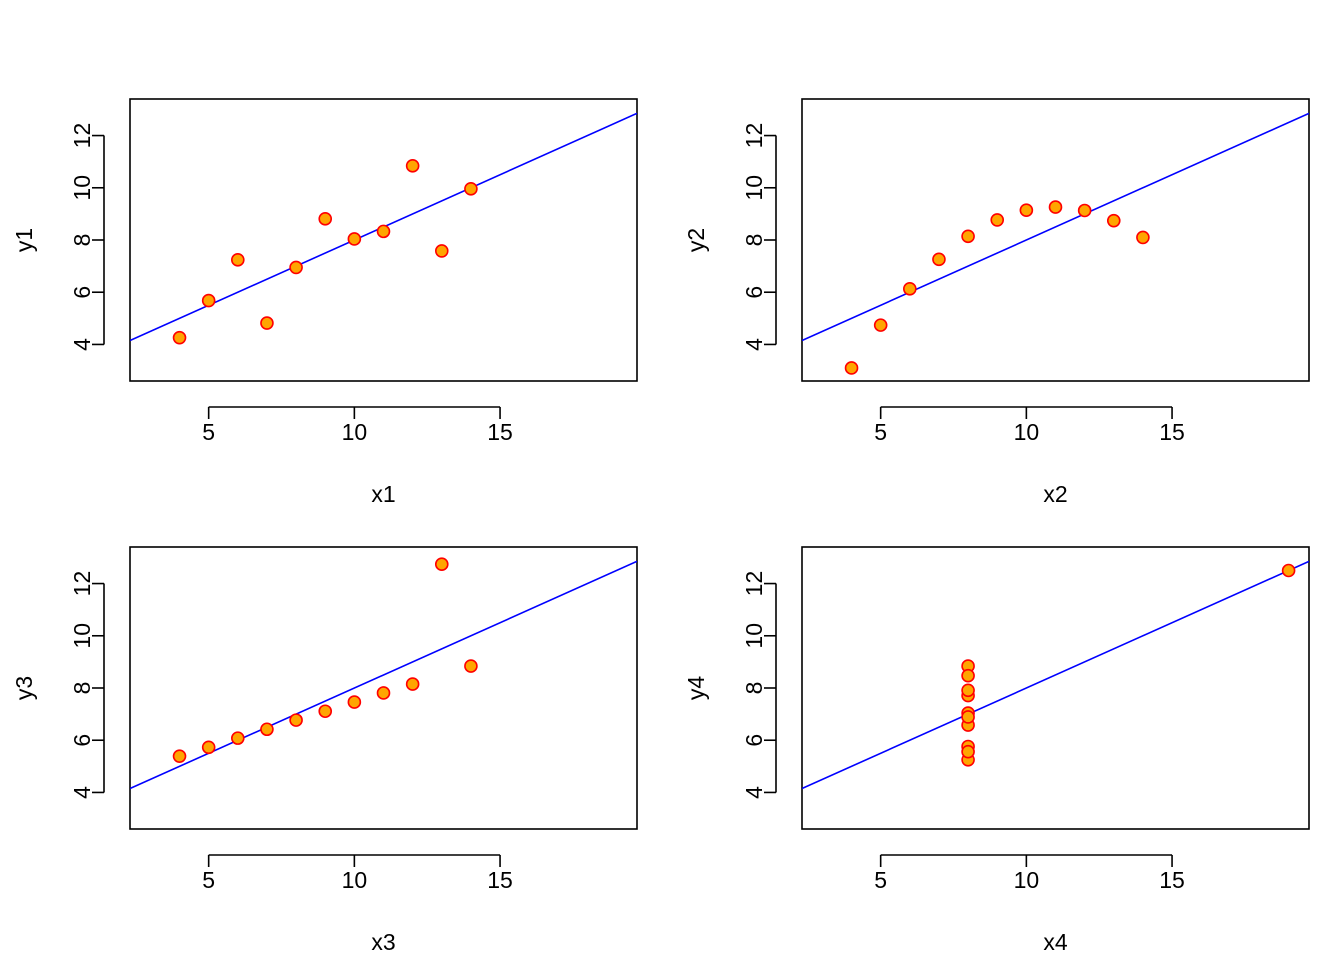 The width and height of the screenshot is (1344, 960). Describe the element at coordinates (696, 688) in the screenshot. I see `y-axis-label: y4` at that location.